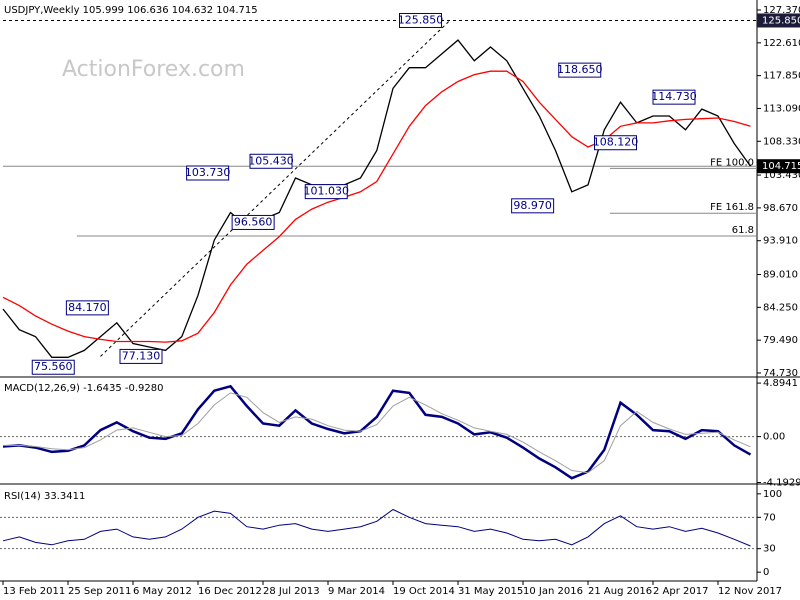 The image size is (800, 600). I want to click on annotation-label: 84.170, so click(87, 307).